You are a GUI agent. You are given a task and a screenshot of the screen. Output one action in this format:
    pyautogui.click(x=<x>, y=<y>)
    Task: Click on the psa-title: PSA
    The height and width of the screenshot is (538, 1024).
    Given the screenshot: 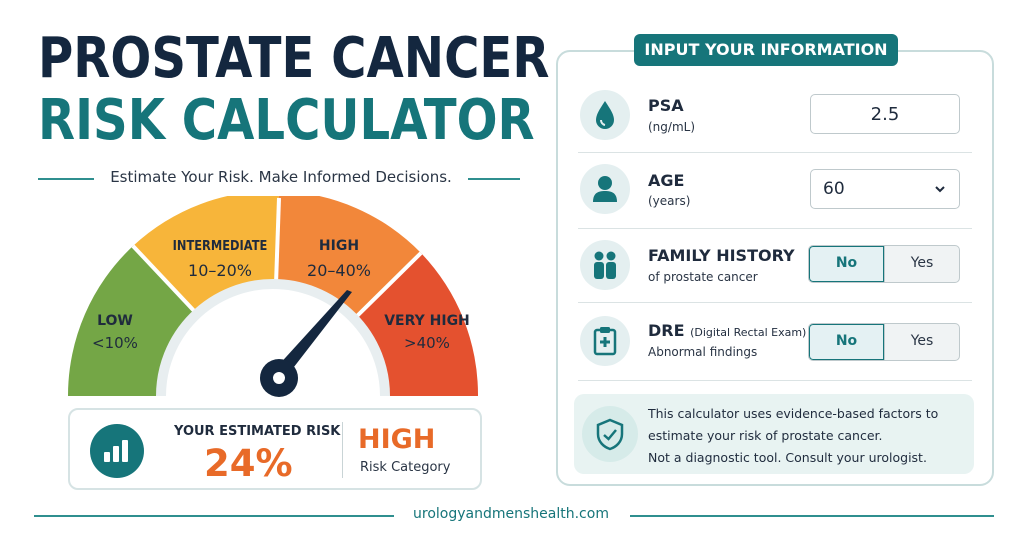 What is the action you would take?
    pyautogui.click(x=666, y=105)
    